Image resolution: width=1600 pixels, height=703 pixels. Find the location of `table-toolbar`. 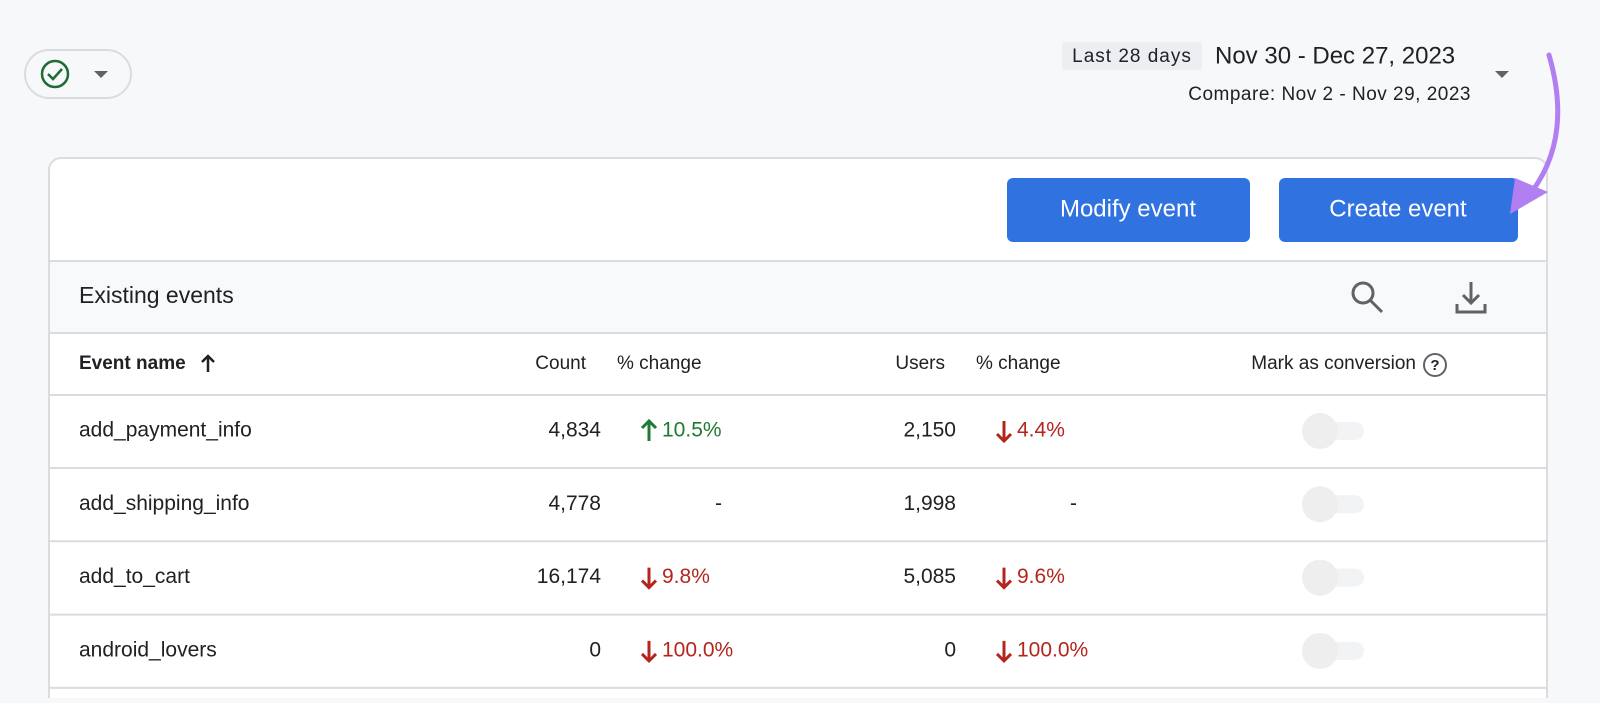

table-toolbar is located at coordinates (798, 297).